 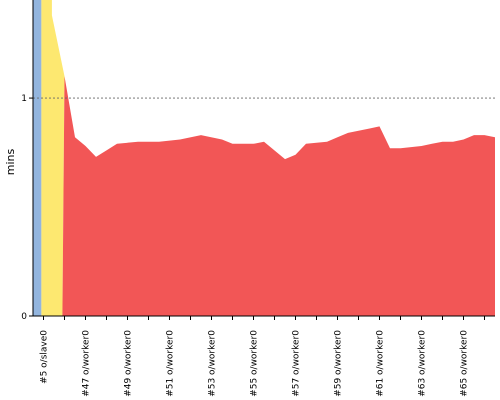 What do you see at coordinates (87, 363) in the screenshot?
I see `x-tick-label: #47 o/worker0` at bounding box center [87, 363].